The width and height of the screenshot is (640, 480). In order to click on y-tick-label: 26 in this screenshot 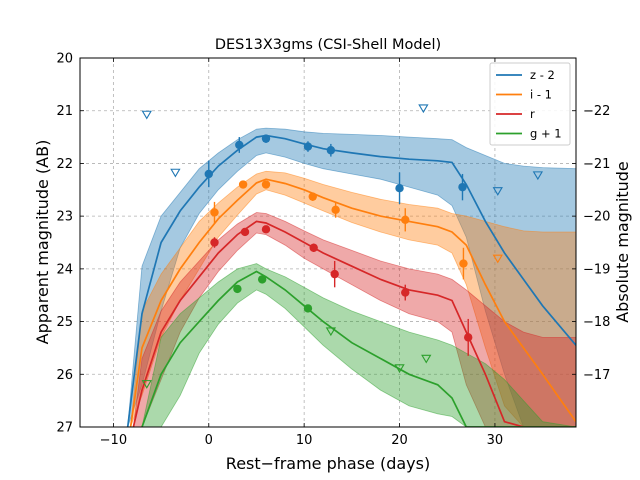, I will do `click(64, 375)`.